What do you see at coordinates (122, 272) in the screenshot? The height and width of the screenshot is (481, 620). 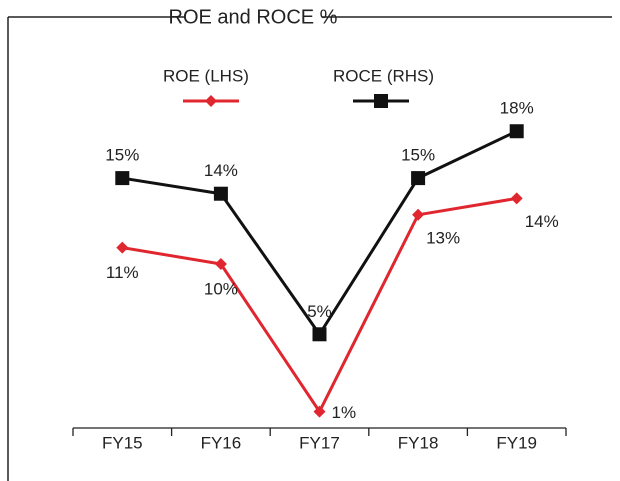 I see `data-label: 11%` at bounding box center [122, 272].